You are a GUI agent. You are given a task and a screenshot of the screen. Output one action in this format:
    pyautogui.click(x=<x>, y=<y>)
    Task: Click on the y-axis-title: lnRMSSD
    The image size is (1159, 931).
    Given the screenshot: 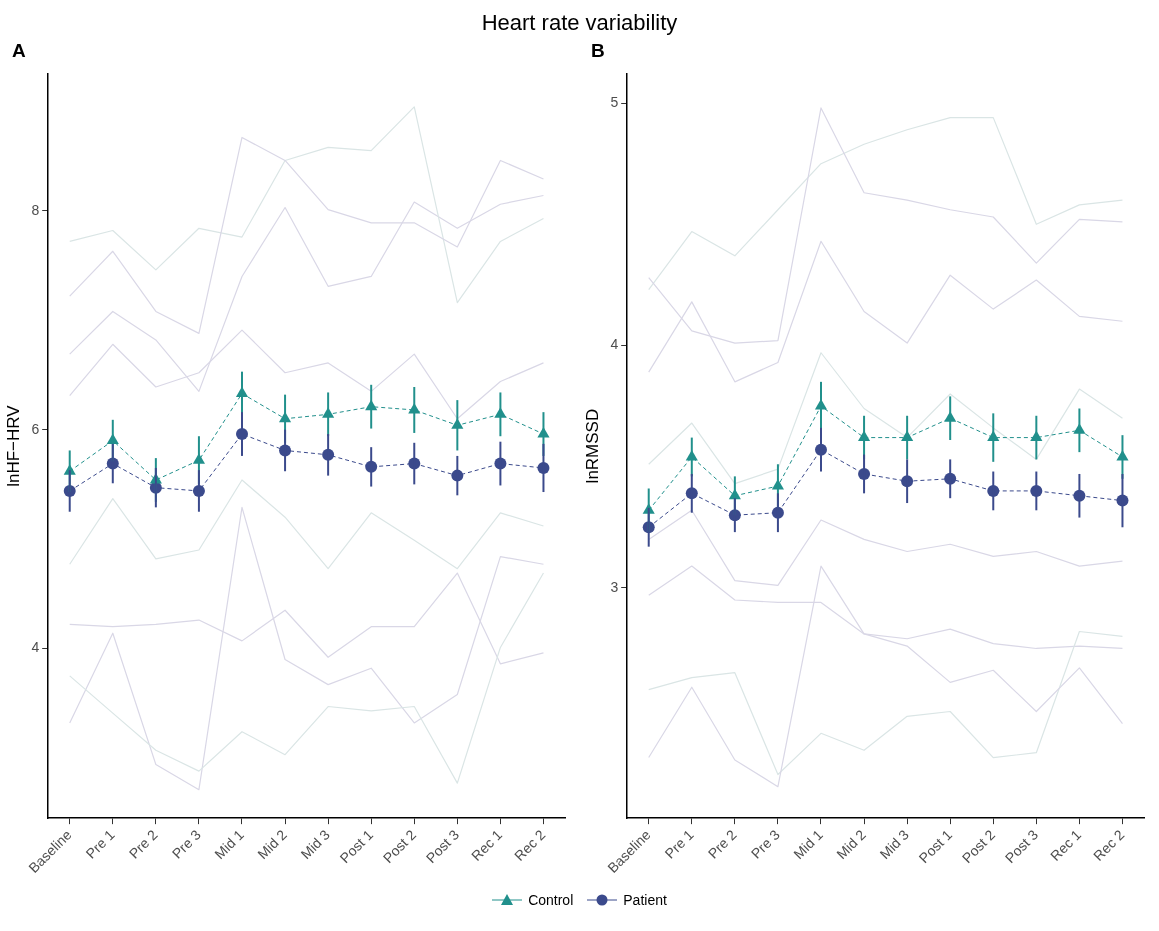 What is the action you would take?
    pyautogui.click(x=592, y=446)
    